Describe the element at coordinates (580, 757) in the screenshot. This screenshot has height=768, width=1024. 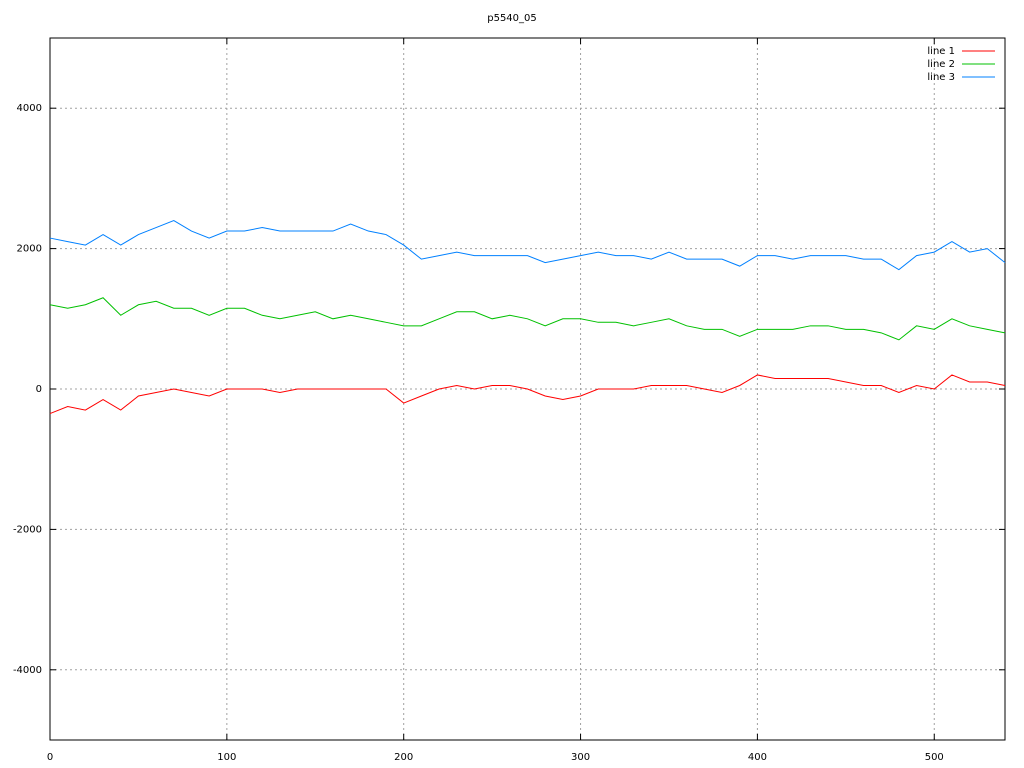
I see `x-tick-label: 300` at that location.